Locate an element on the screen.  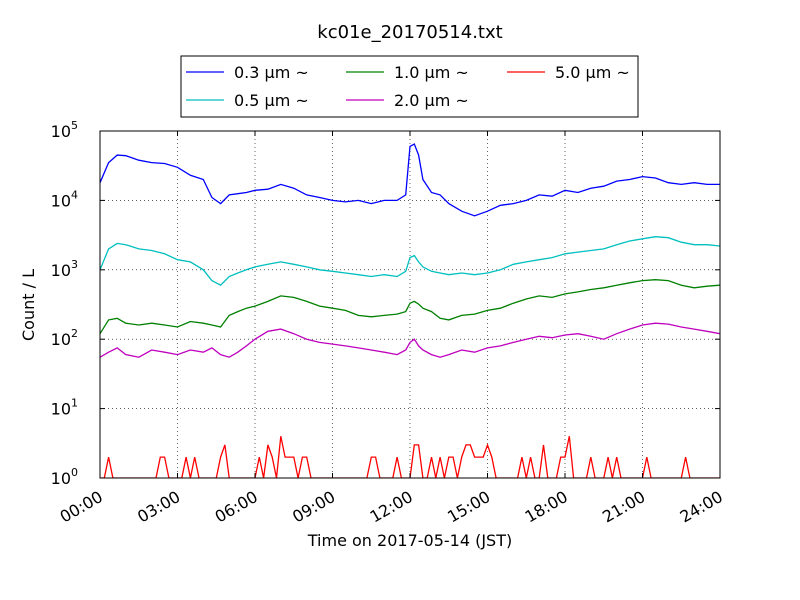
x-tick-label: 00:00 is located at coordinates (81, 507).